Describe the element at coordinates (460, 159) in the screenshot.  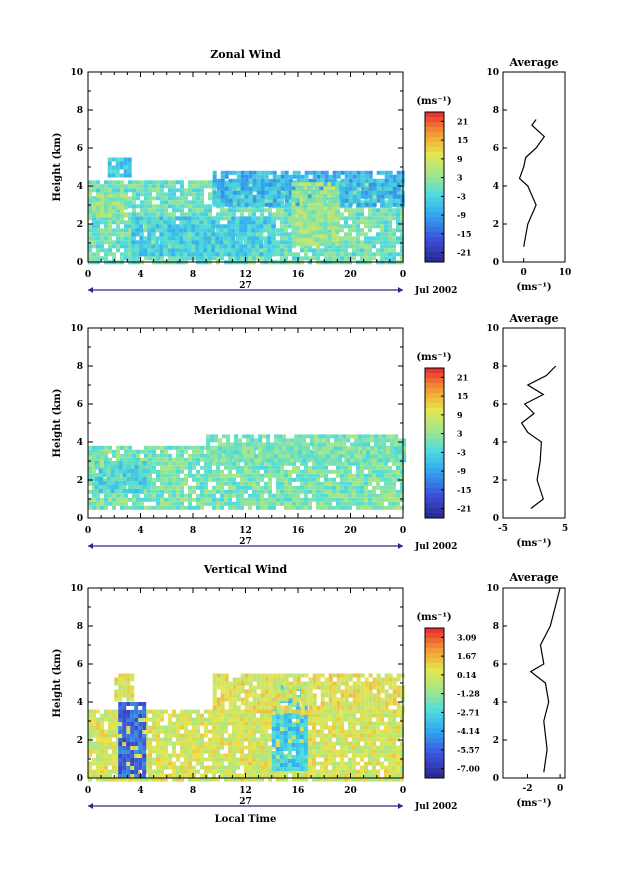
I see `colorbar-tick-label: 9` at that location.